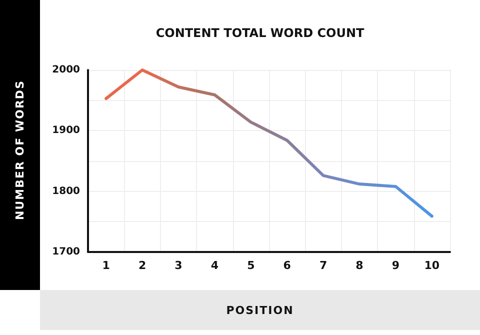  Describe the element at coordinates (360, 265) in the screenshot. I see `x-tick-label: 8` at that location.